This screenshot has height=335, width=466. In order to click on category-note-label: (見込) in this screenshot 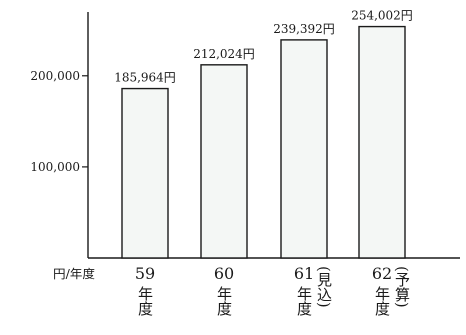, I will do `click(324, 287)`.